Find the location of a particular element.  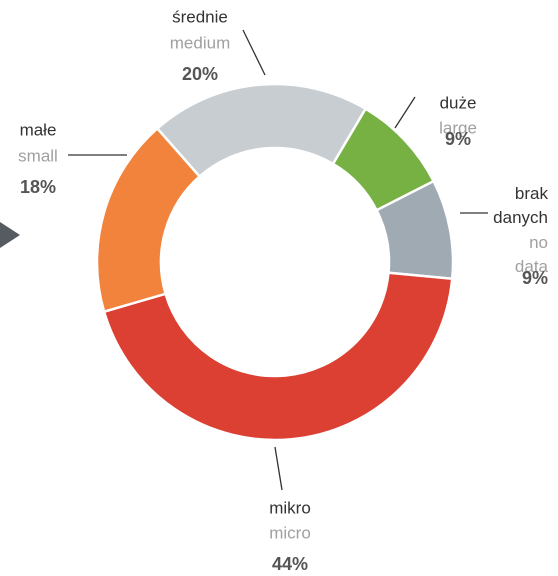

category-label-en-line: no is located at coordinates (538, 242).